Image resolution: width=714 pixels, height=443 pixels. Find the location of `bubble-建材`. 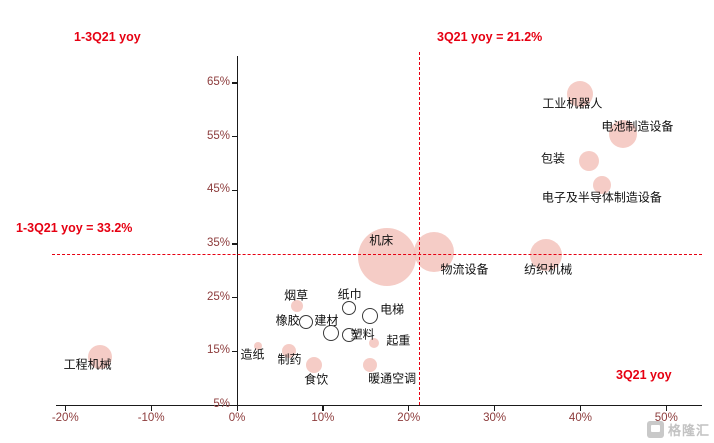

bubble-建材 is located at coordinates (331, 332).